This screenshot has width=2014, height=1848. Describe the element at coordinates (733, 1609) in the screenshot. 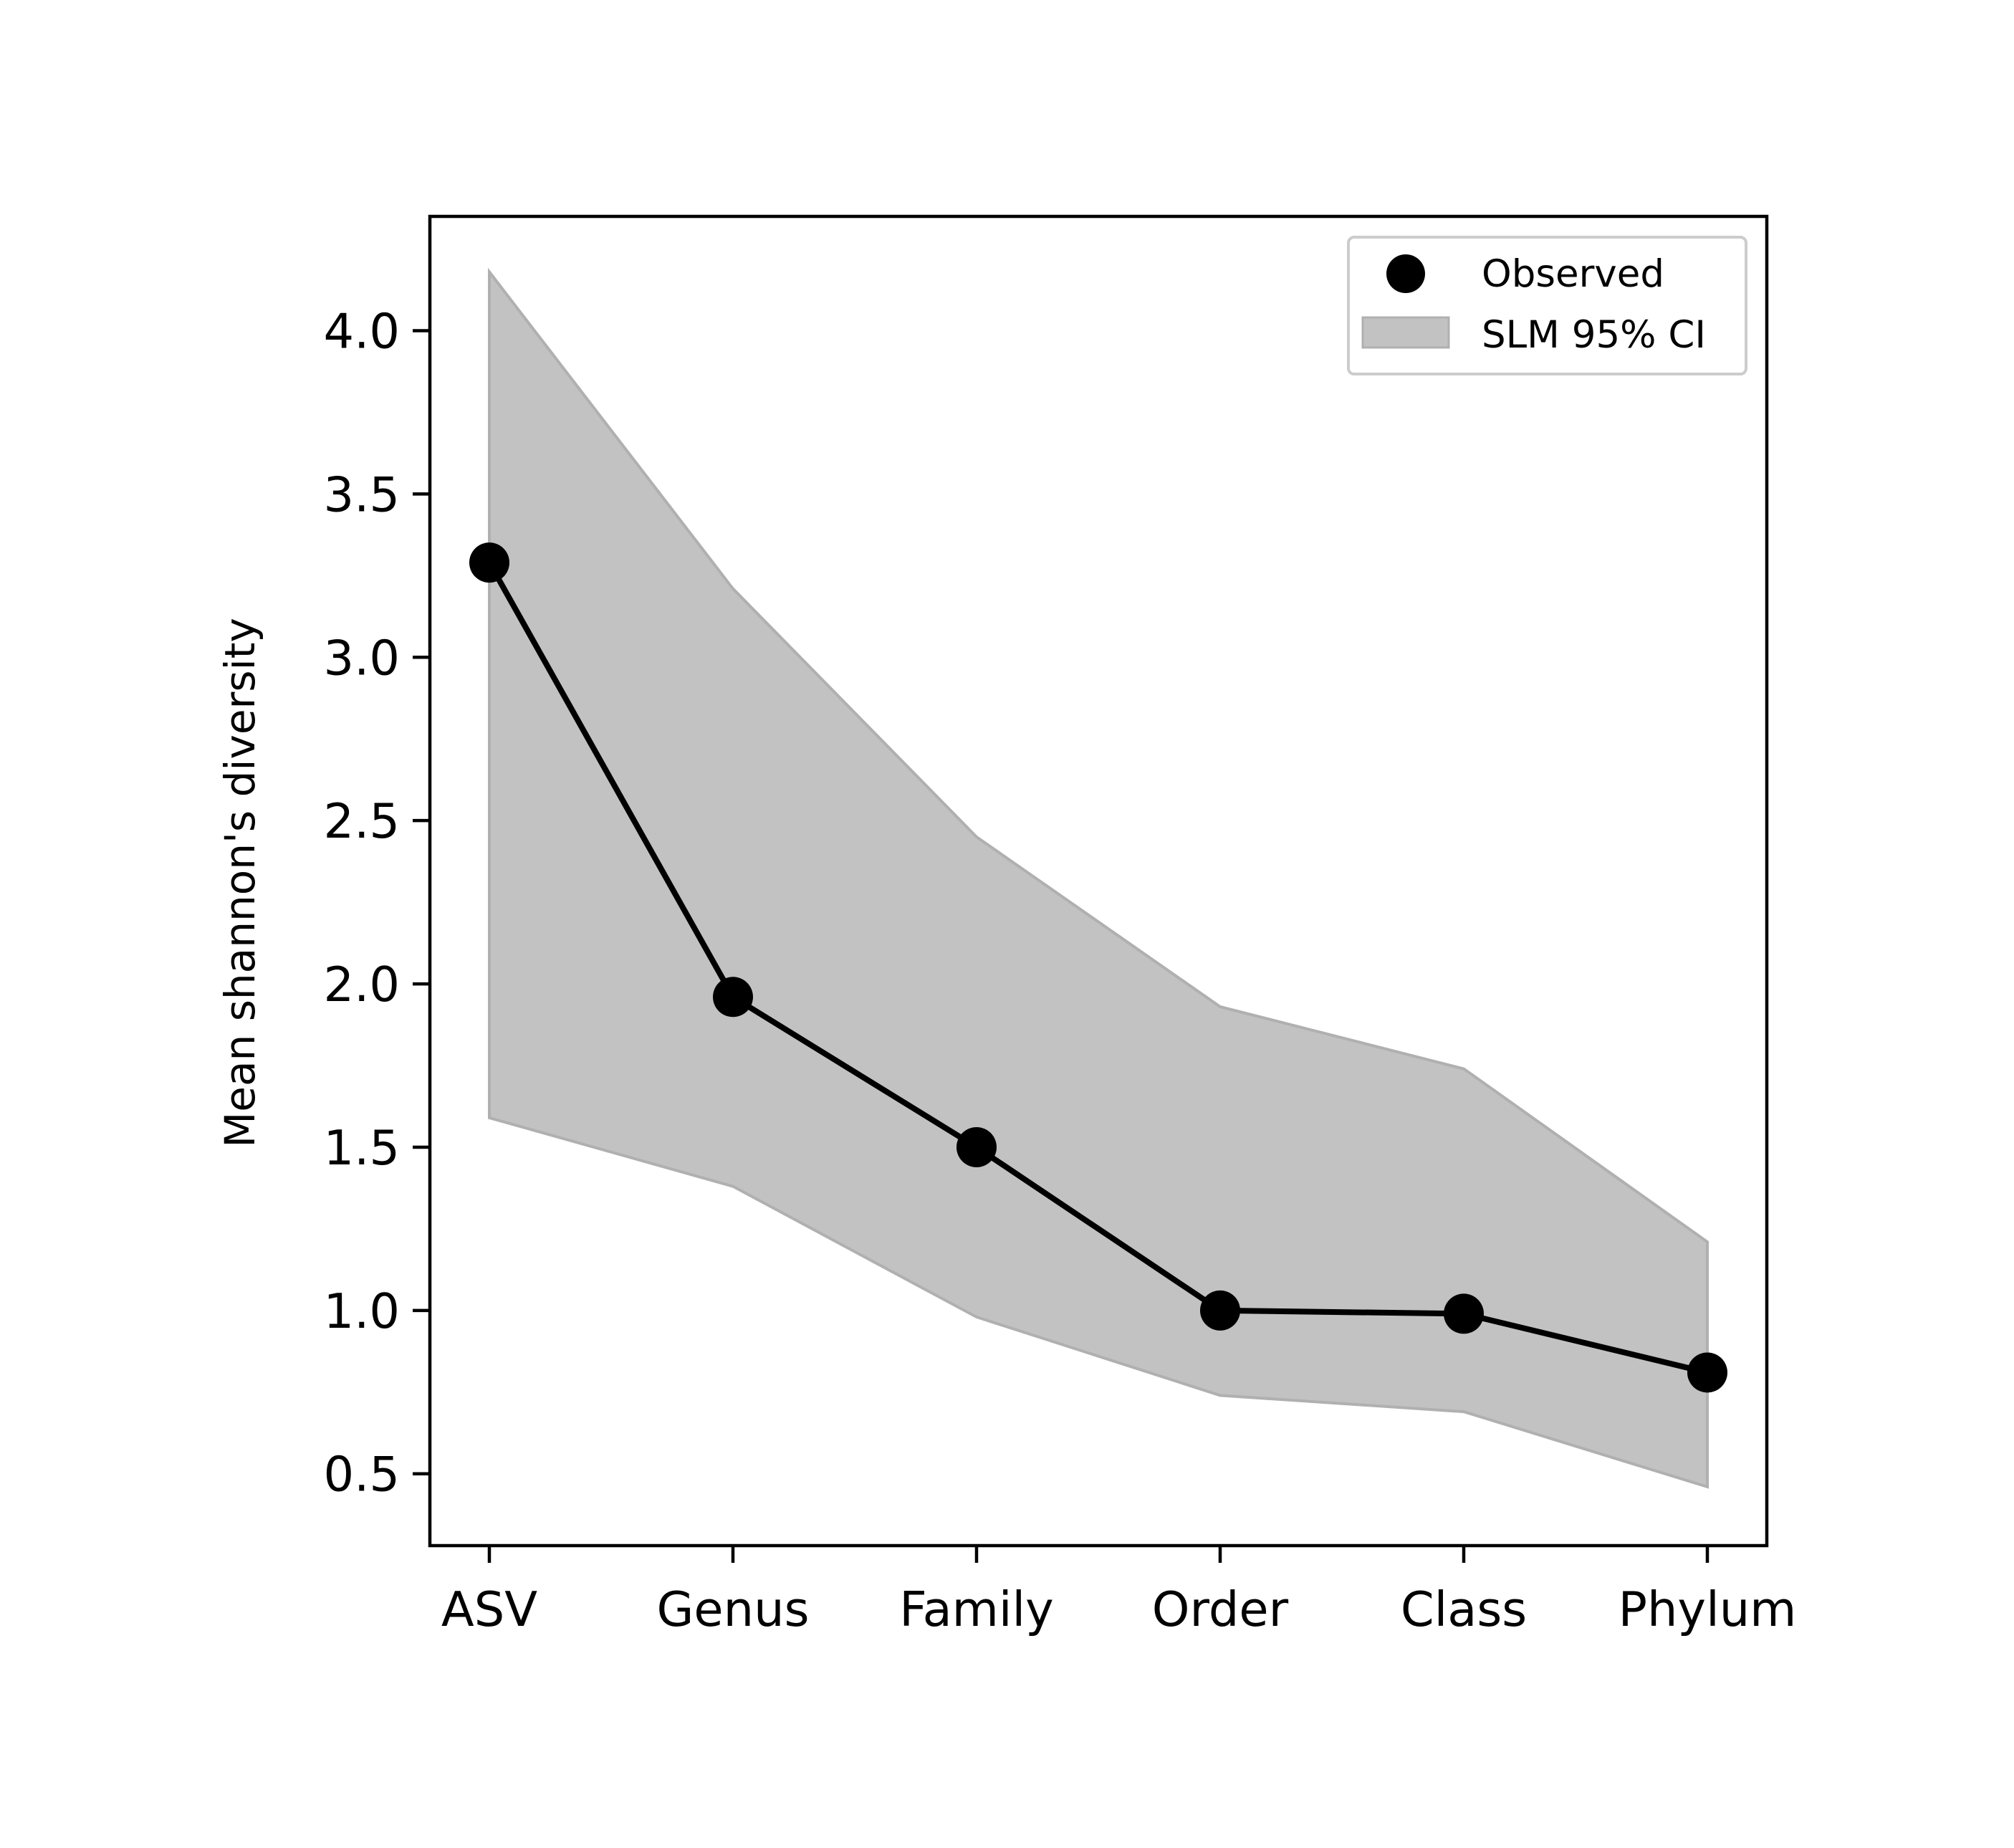

I see `x-tick-label-genus: Genus` at that location.